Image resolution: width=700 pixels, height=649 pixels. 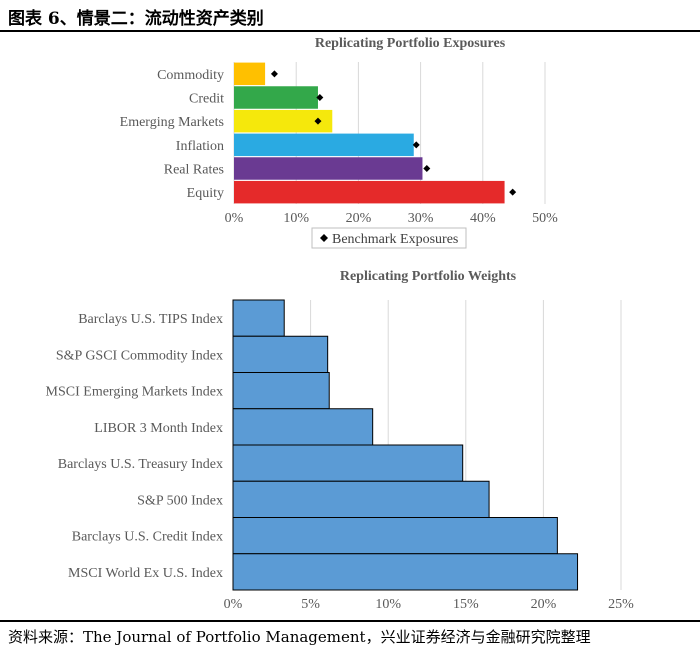 I want to click on exposures-legend: Benchmark Exposures, so click(x=389, y=238).